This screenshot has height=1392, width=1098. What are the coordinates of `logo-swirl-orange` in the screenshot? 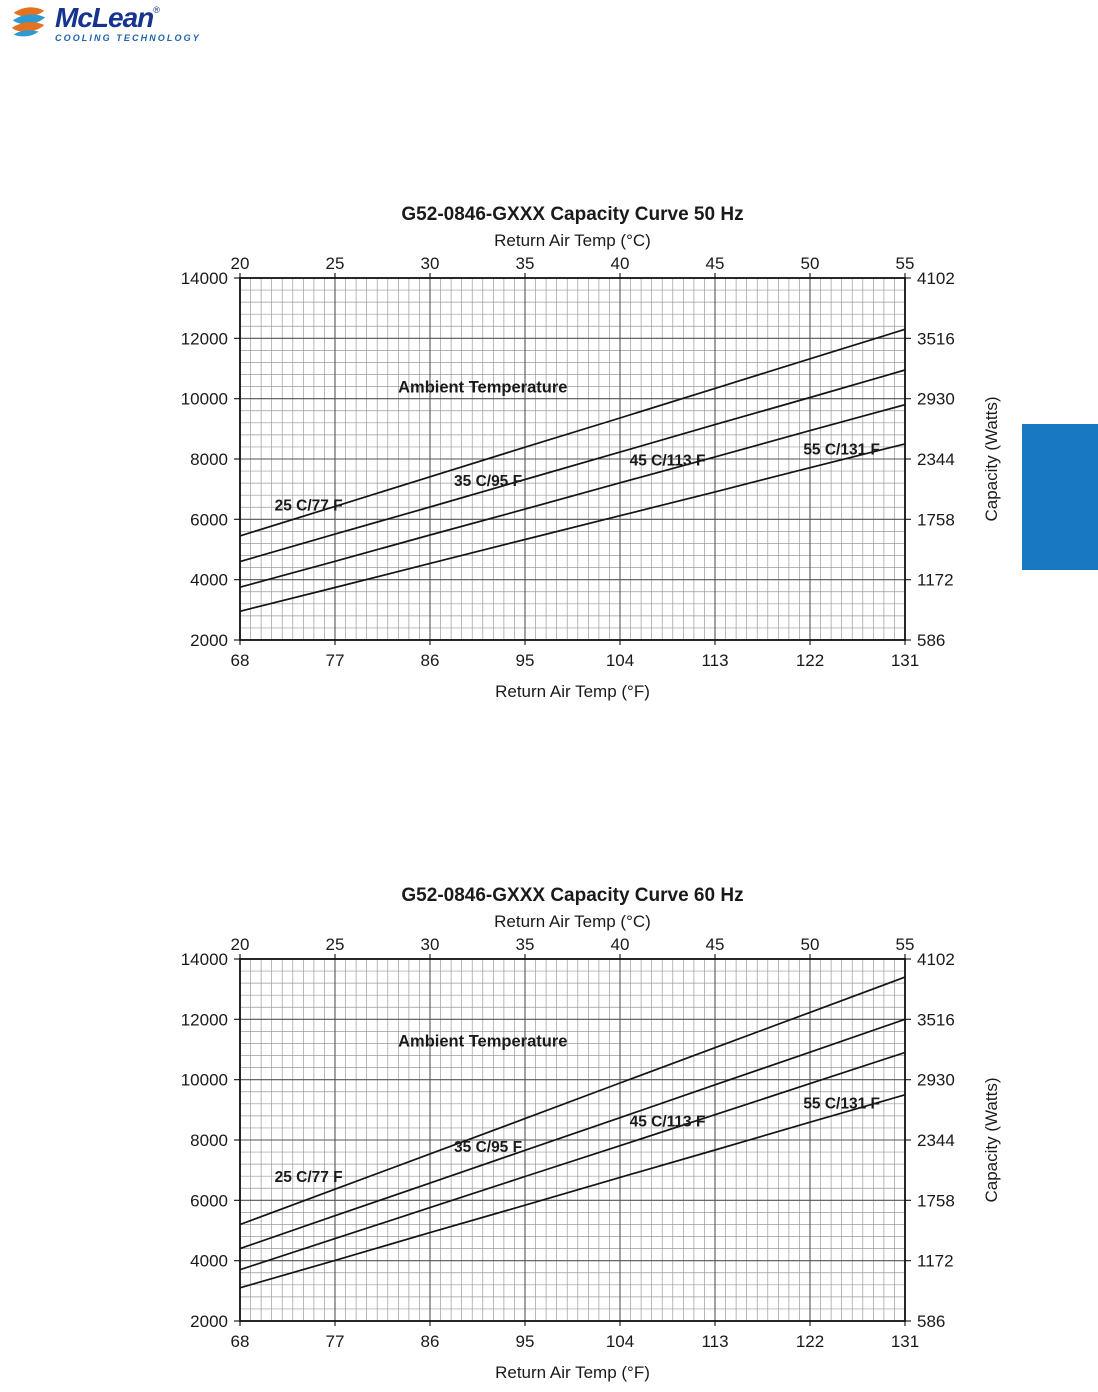 It's located at (28, 27).